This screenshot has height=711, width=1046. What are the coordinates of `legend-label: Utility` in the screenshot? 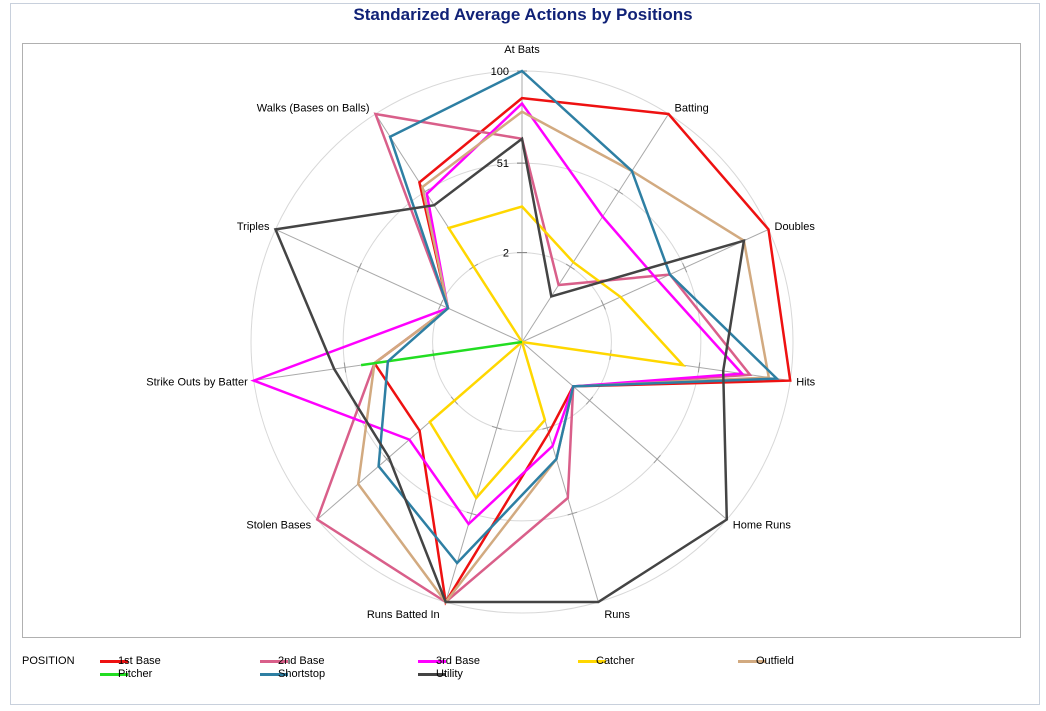 It's located at (449, 674).